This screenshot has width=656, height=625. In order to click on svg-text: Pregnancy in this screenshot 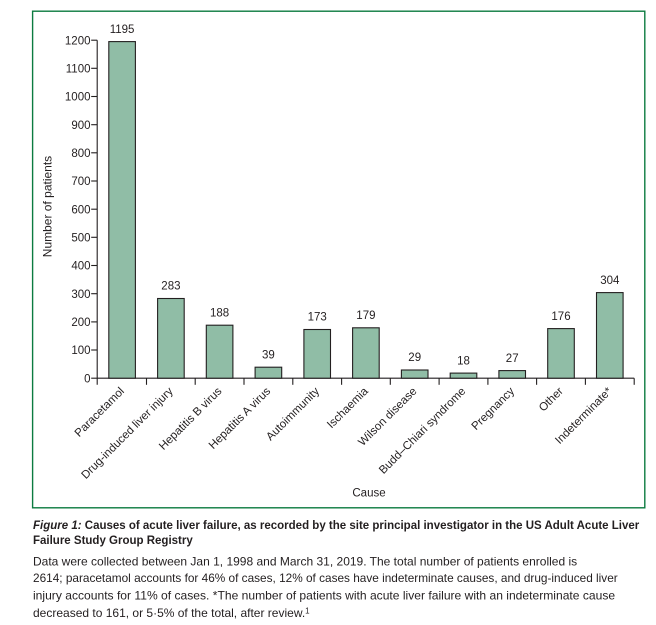, I will do `click(494, 409)`.